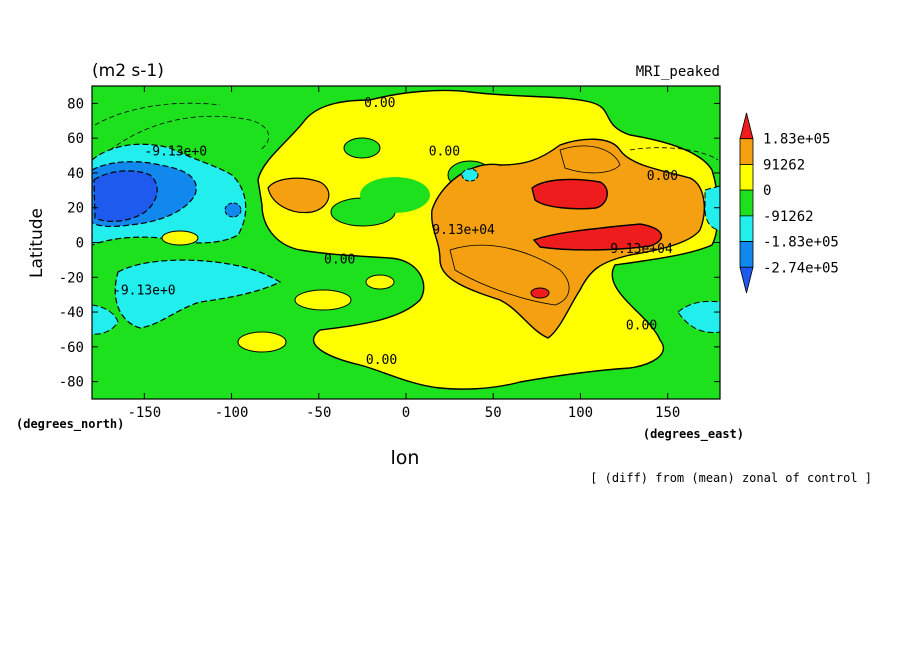  Describe the element at coordinates (693, 434) in the screenshot. I see `x-units-label: (degrees_east)` at that location.